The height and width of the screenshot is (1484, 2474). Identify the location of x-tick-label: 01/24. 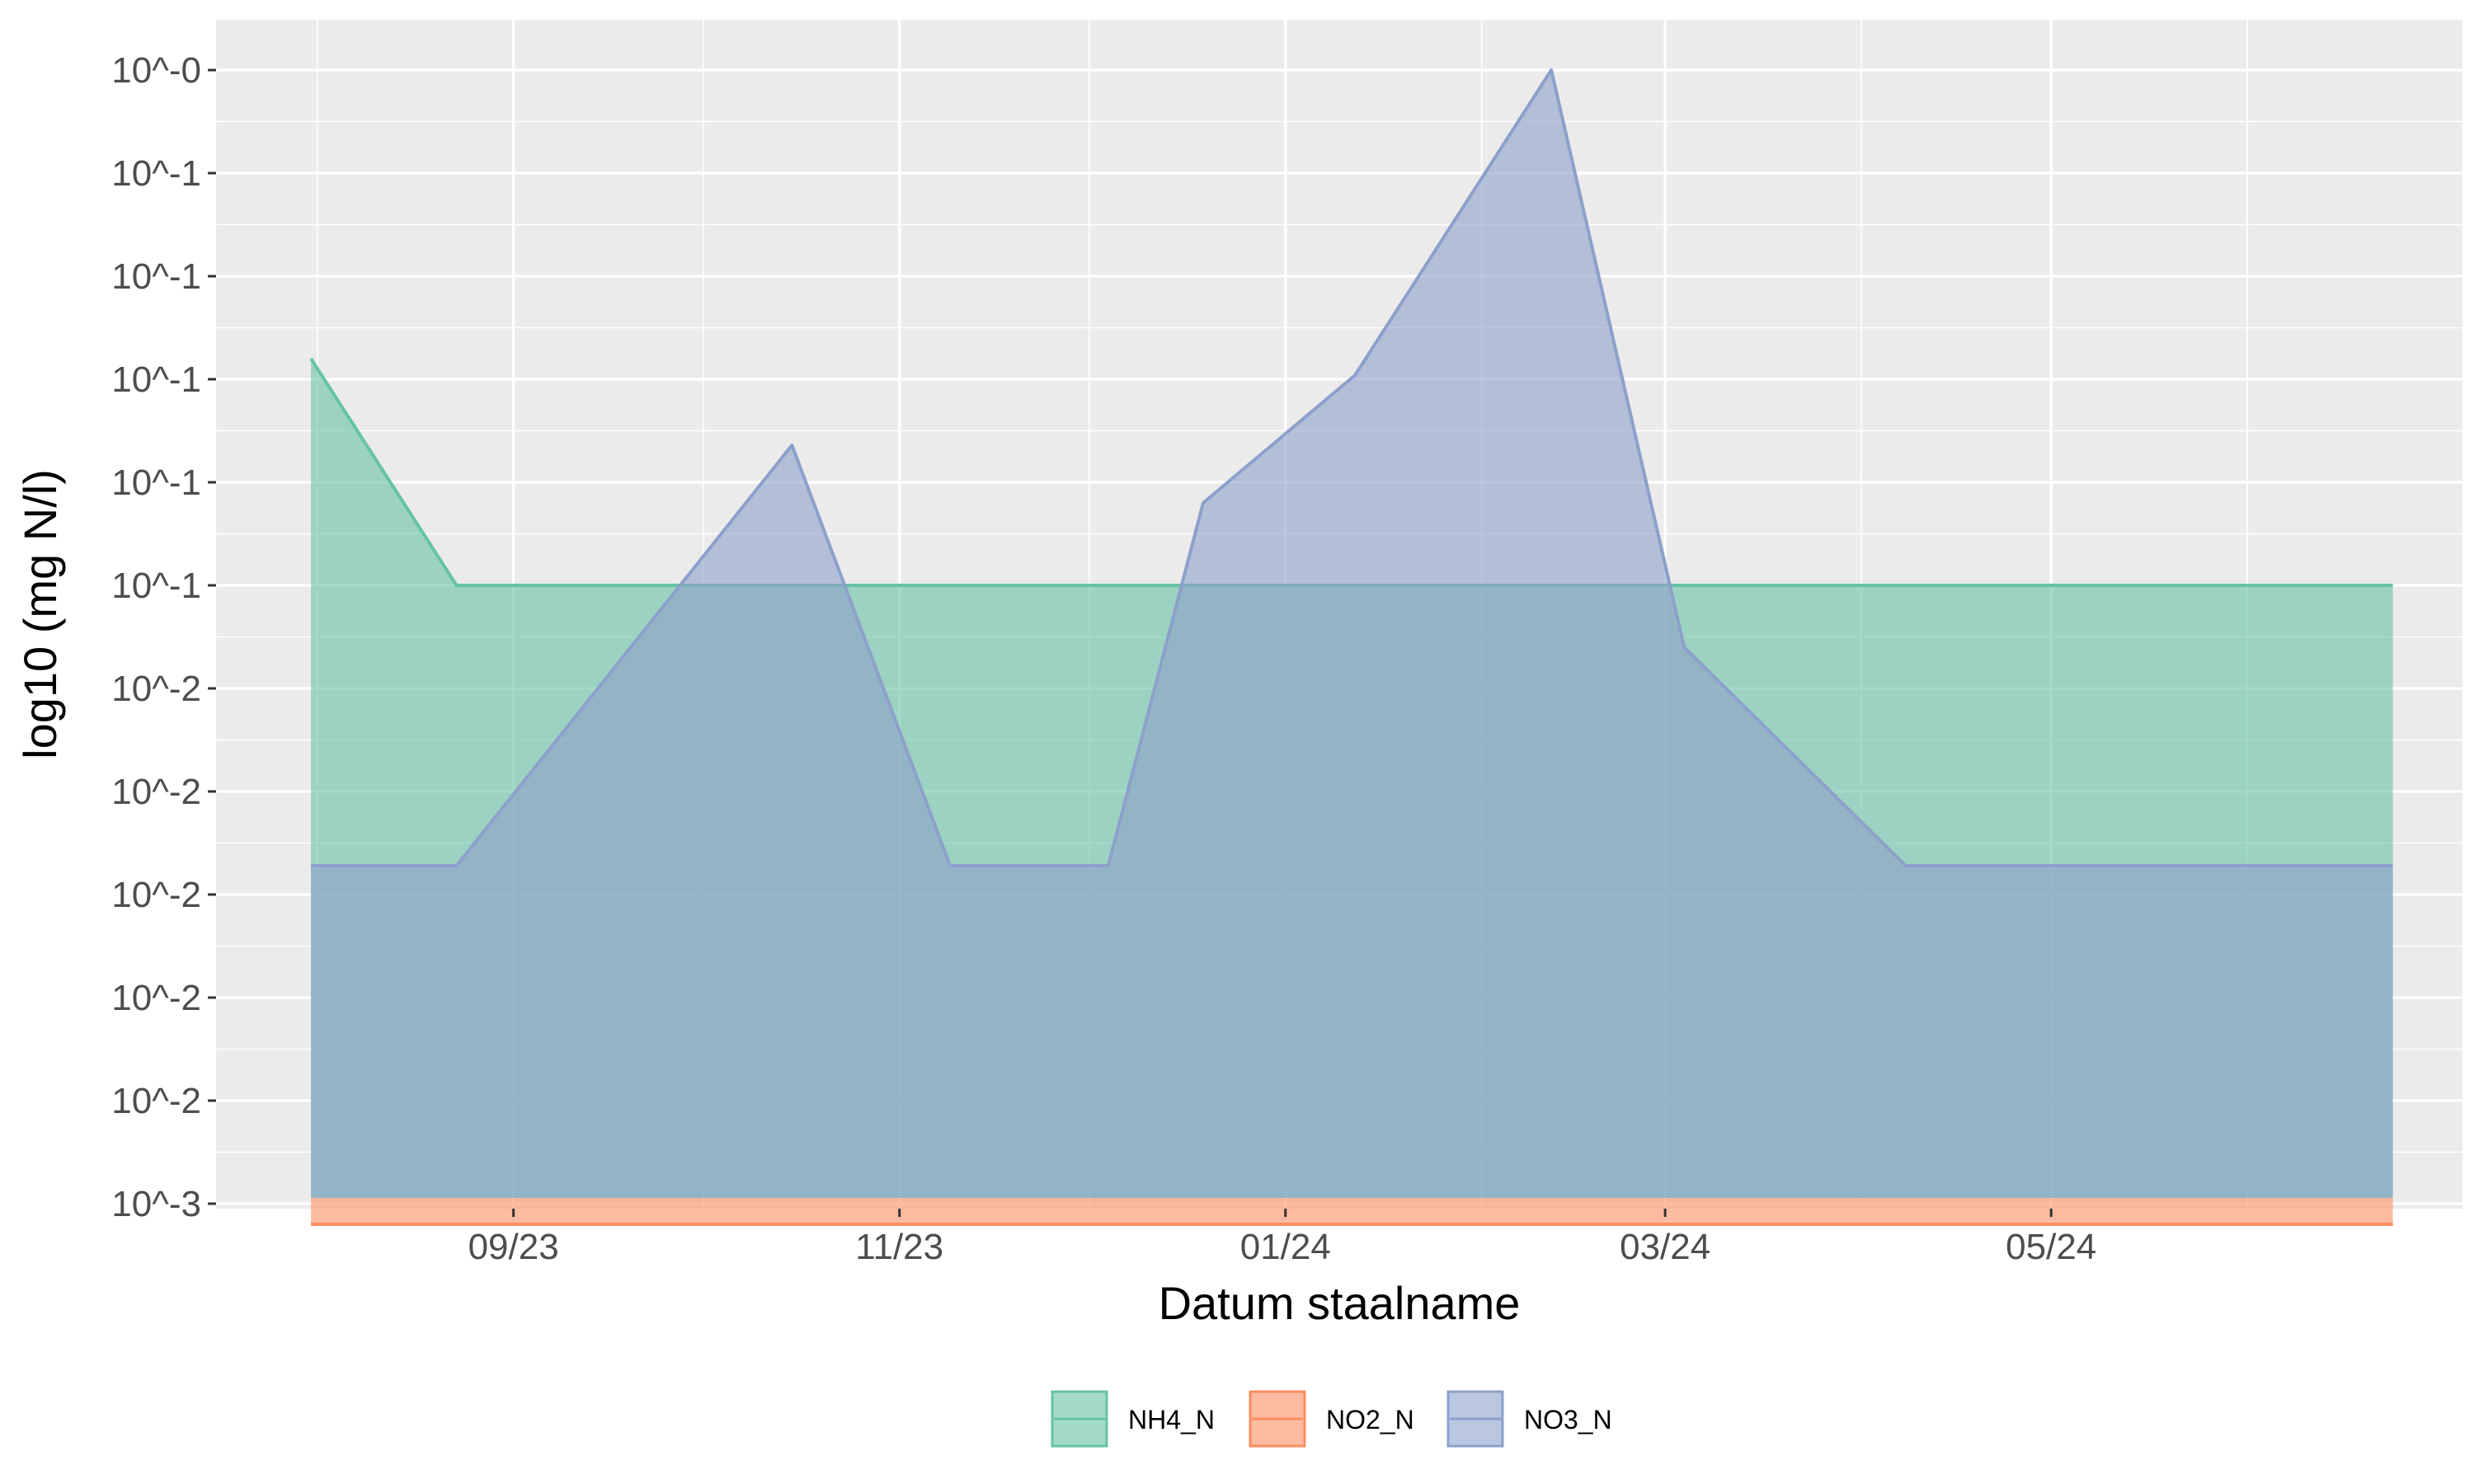
(1285, 1247).